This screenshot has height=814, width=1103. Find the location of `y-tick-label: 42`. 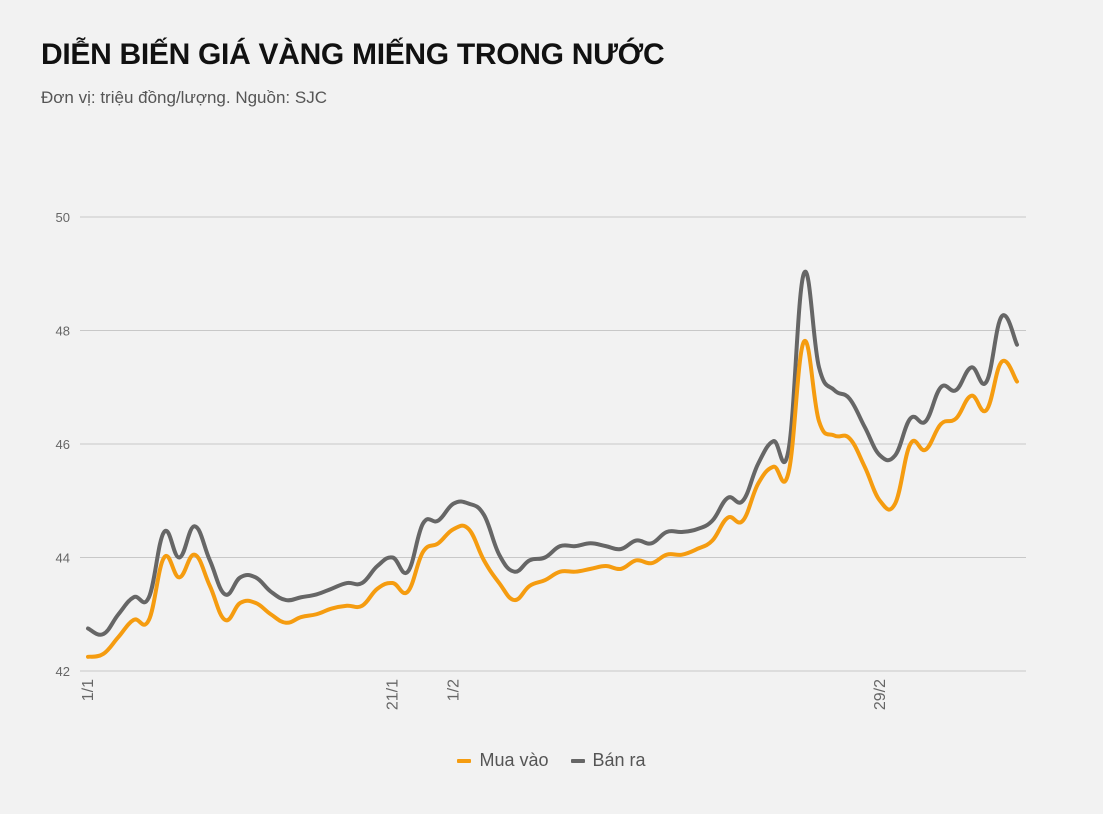

y-tick-label: 42 is located at coordinates (63, 671).